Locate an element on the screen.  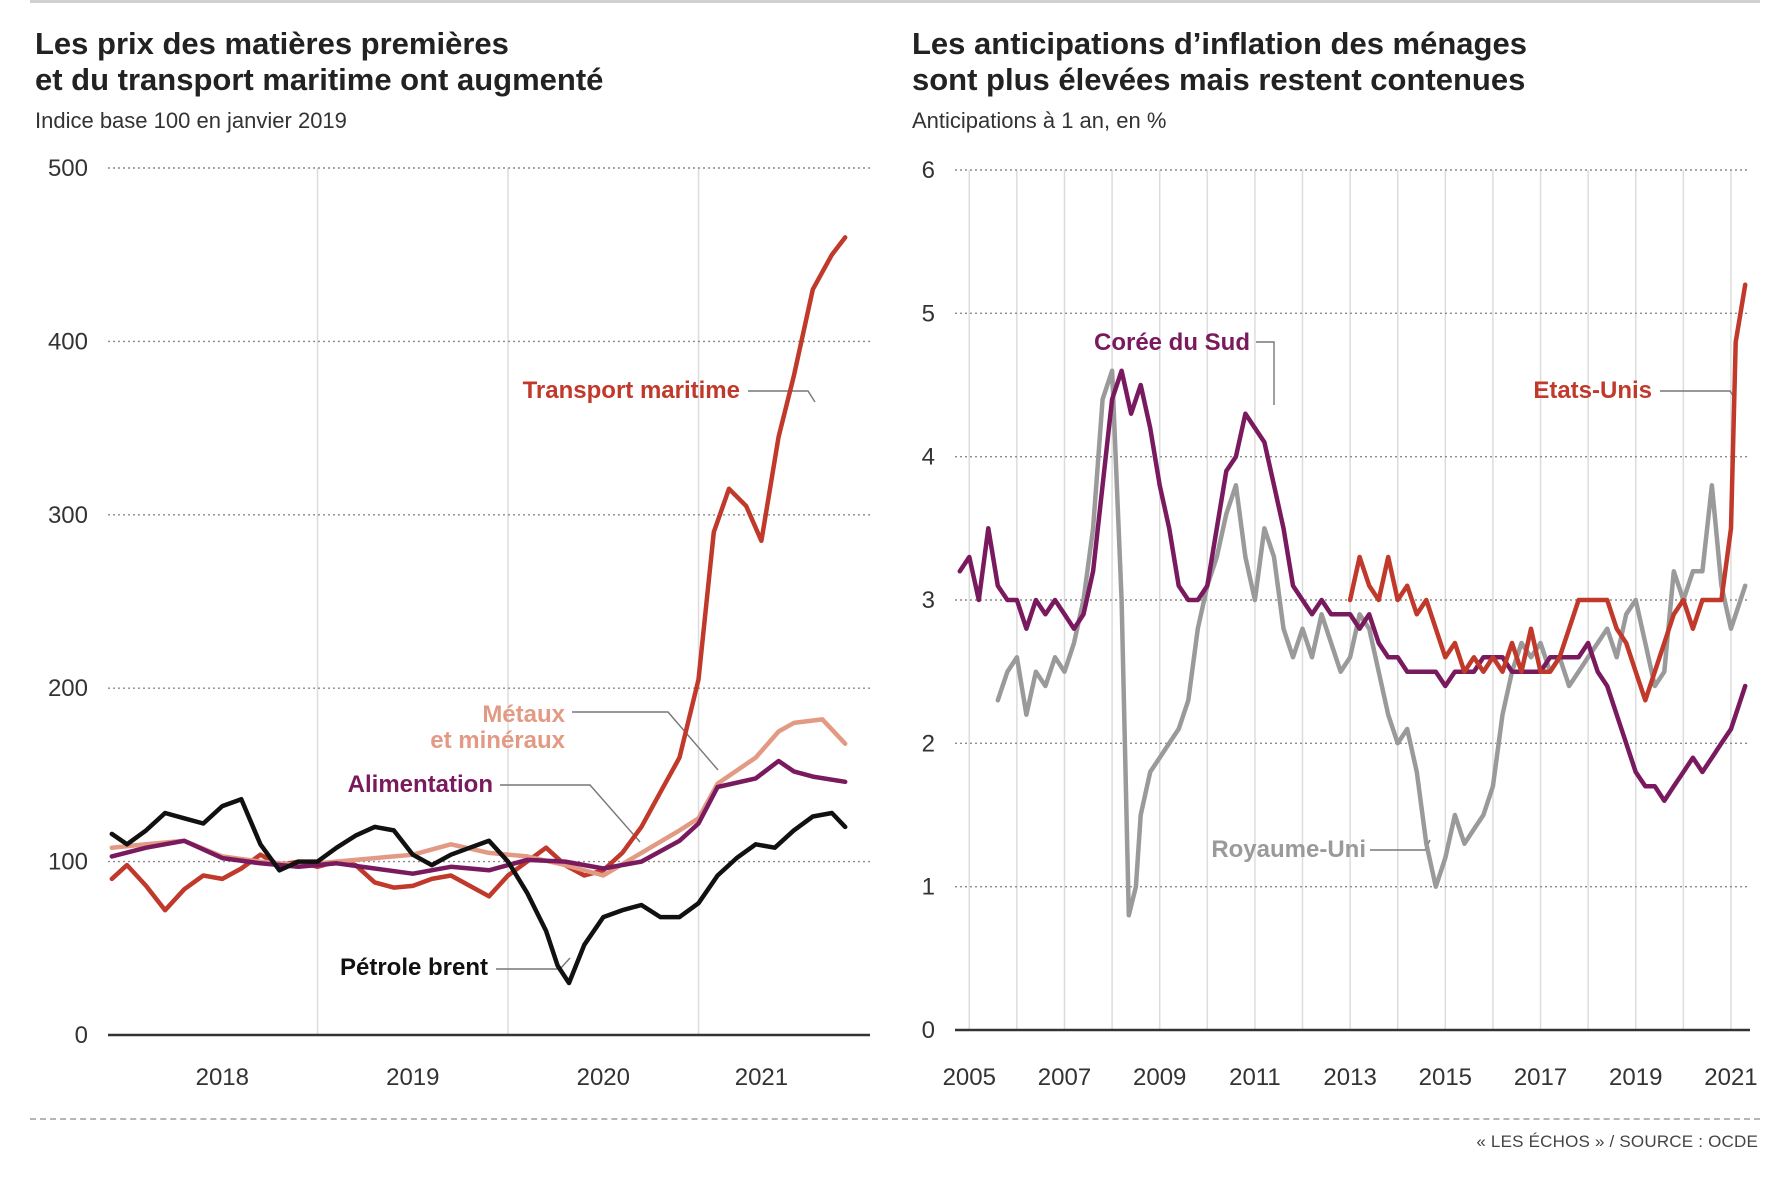
left-series-label-transport-maritime: Transport maritime is located at coordinates (631, 390).